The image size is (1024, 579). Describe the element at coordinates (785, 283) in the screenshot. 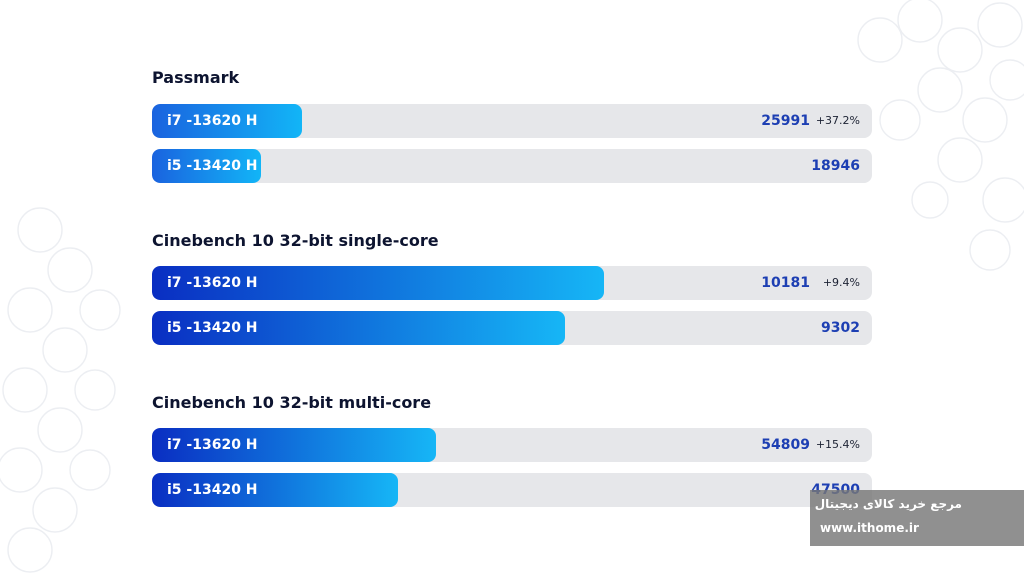

I see `value-label-i7: 10181` at that location.